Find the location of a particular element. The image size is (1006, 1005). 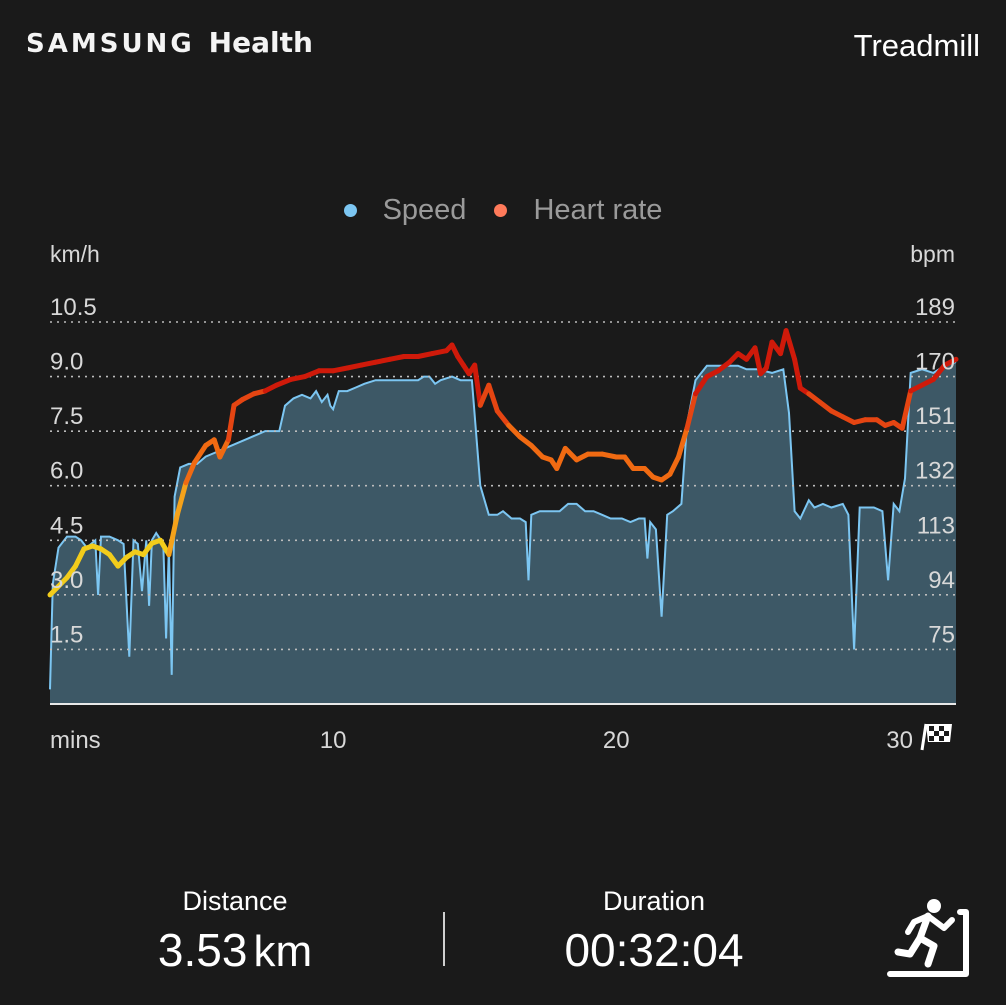

left-tick-label: 4.5 is located at coordinates (66, 525).